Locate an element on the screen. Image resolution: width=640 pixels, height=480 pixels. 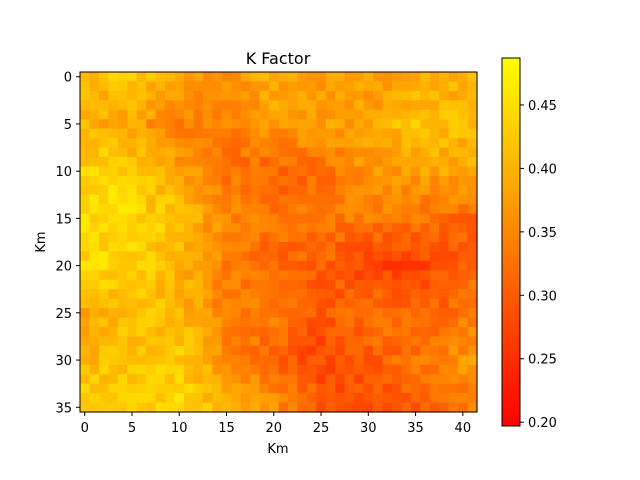
y-tick-label: 20 is located at coordinates (63, 267).